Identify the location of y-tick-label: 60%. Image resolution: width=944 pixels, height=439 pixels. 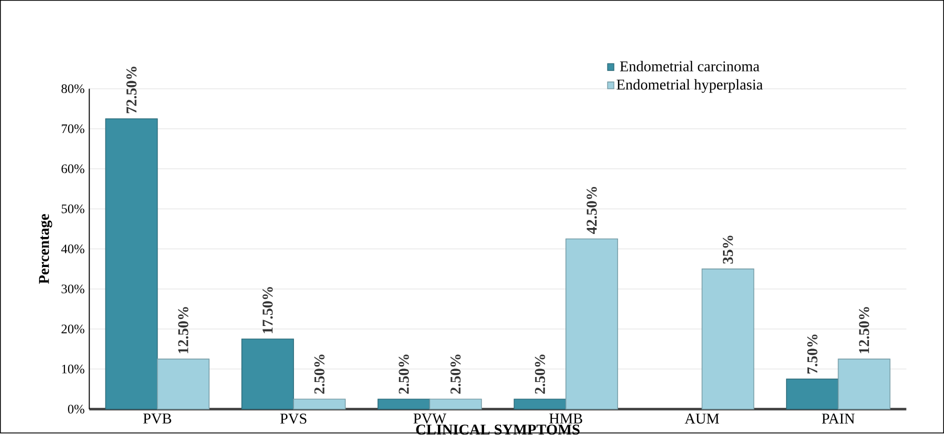
(73, 169).